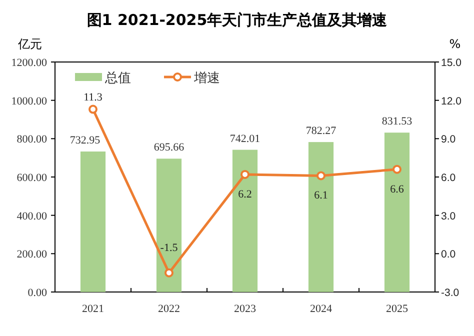  What do you see at coordinates (450, 293) in the screenshot?
I see `y2-tick-label: -3.0` at bounding box center [450, 293].